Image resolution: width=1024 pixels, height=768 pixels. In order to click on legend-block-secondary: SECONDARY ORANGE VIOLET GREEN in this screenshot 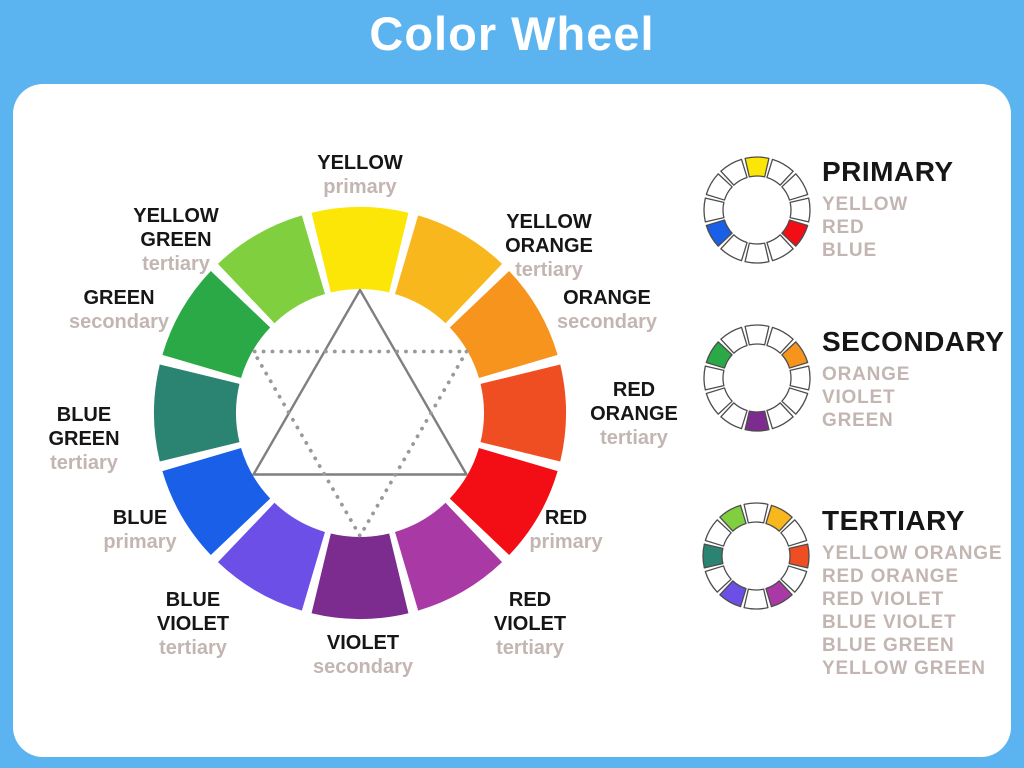, I will do `click(923, 379)`.